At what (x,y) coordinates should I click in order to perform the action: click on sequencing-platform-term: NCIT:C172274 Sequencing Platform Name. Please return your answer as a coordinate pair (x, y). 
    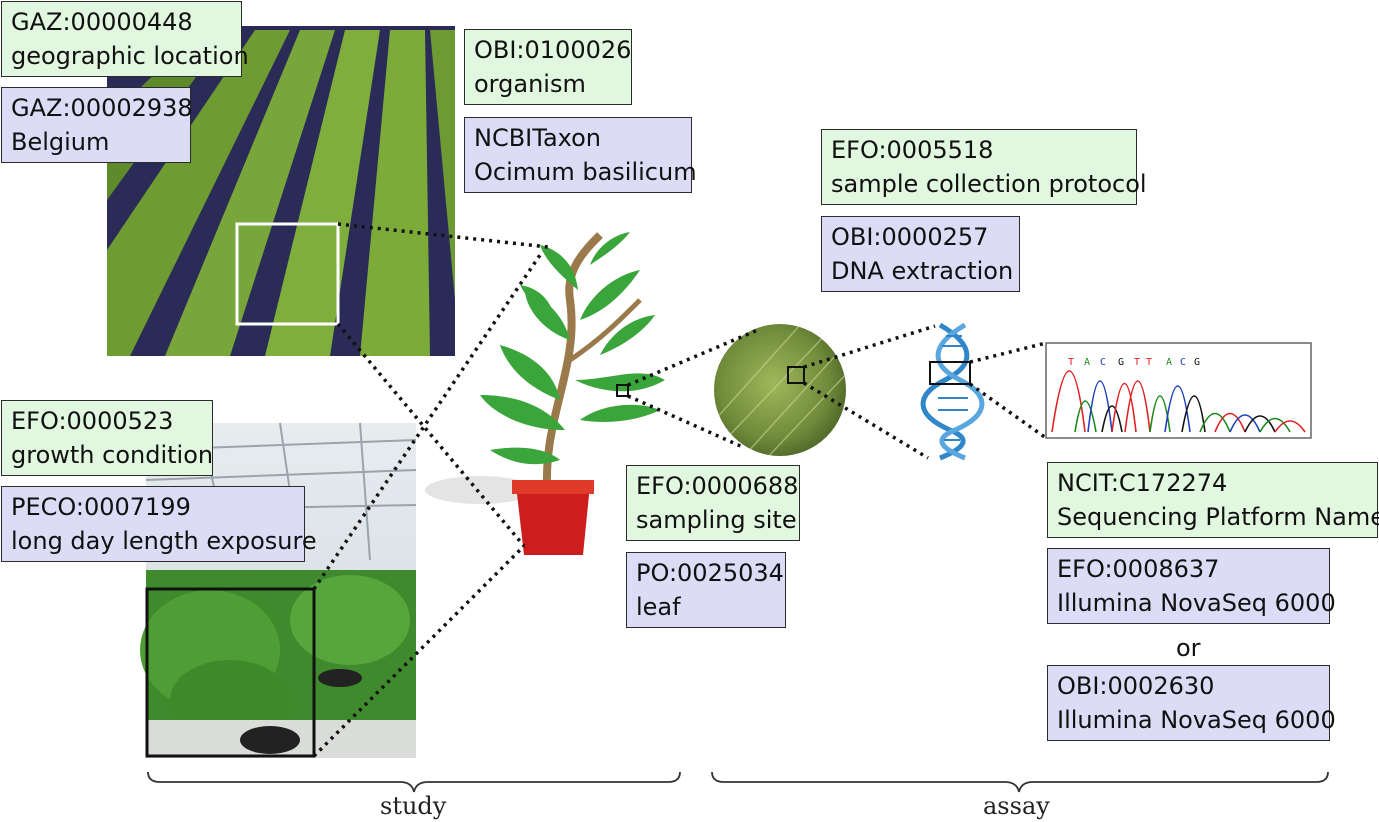
    Looking at the image, I should click on (1213, 500).